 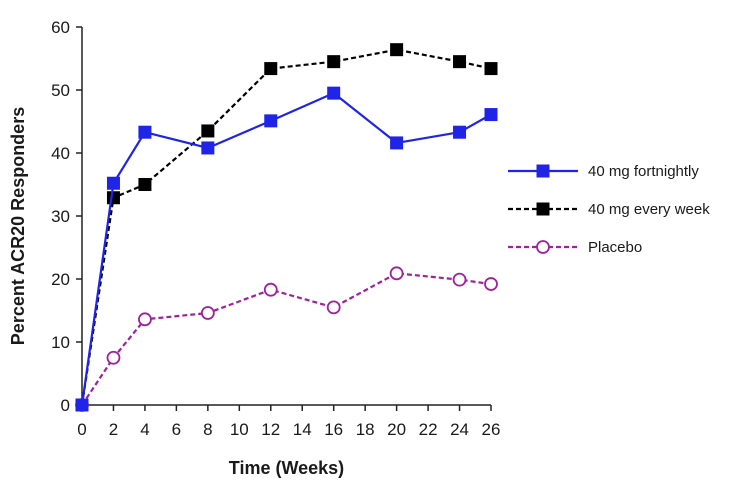 What do you see at coordinates (649, 209) in the screenshot?
I see `legend-label-40-mg-every-week: 40 mg every week` at bounding box center [649, 209].